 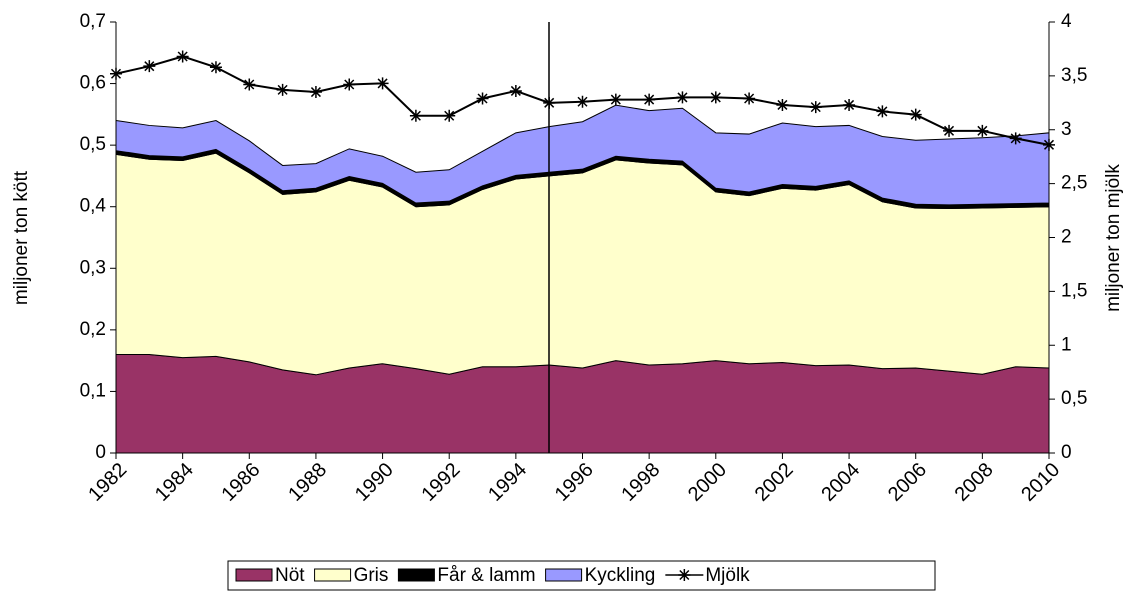 What do you see at coordinates (93, 21) in the screenshot?
I see `y-tick-label: 0,7` at bounding box center [93, 21].